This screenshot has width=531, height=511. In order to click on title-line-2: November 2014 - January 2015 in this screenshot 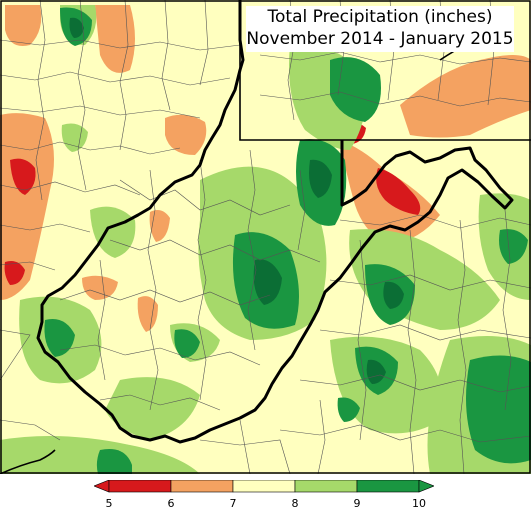, I will do `click(380, 39)`.